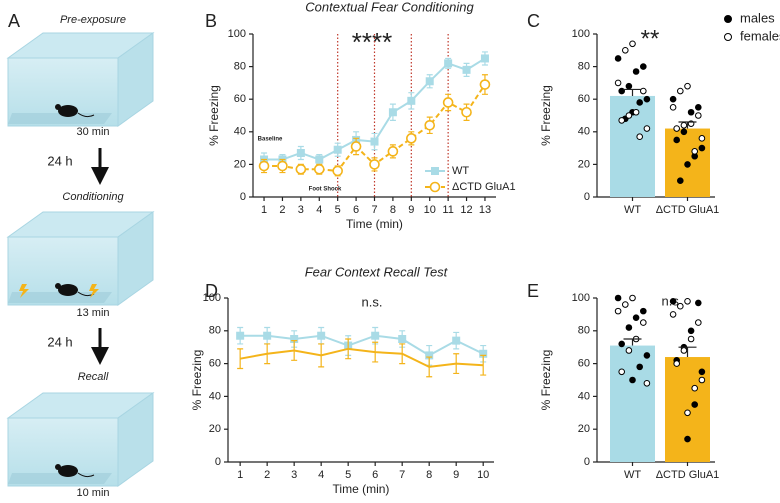 The height and width of the screenshot is (503, 780). I want to click on panel-letter: D, so click(211, 291).